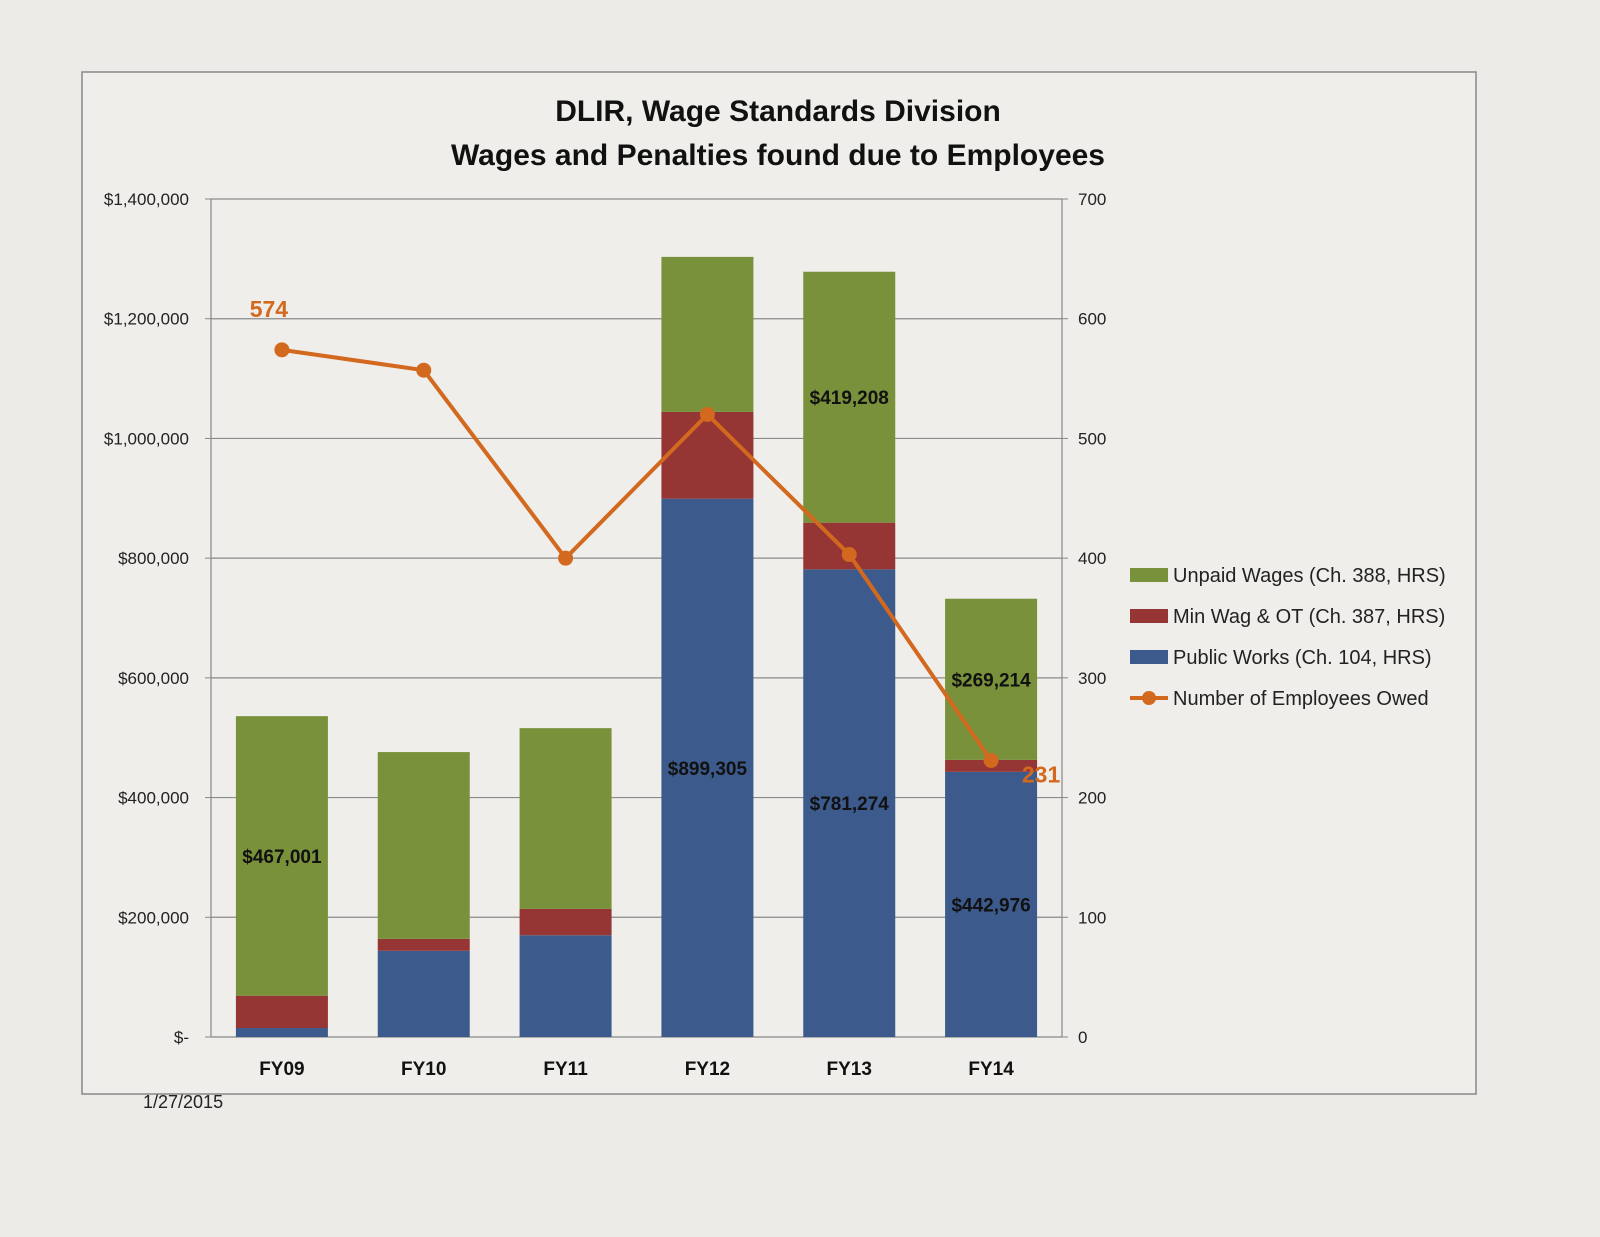  I want to click on bar-data-label: $899,305, so click(708, 769).